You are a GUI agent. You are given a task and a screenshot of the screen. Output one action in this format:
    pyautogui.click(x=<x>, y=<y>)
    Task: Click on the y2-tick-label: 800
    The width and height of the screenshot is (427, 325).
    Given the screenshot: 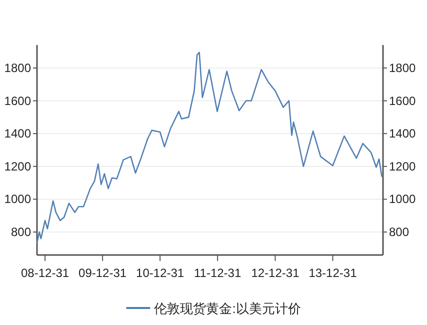 What is the action you would take?
    pyautogui.click(x=399, y=232)
    